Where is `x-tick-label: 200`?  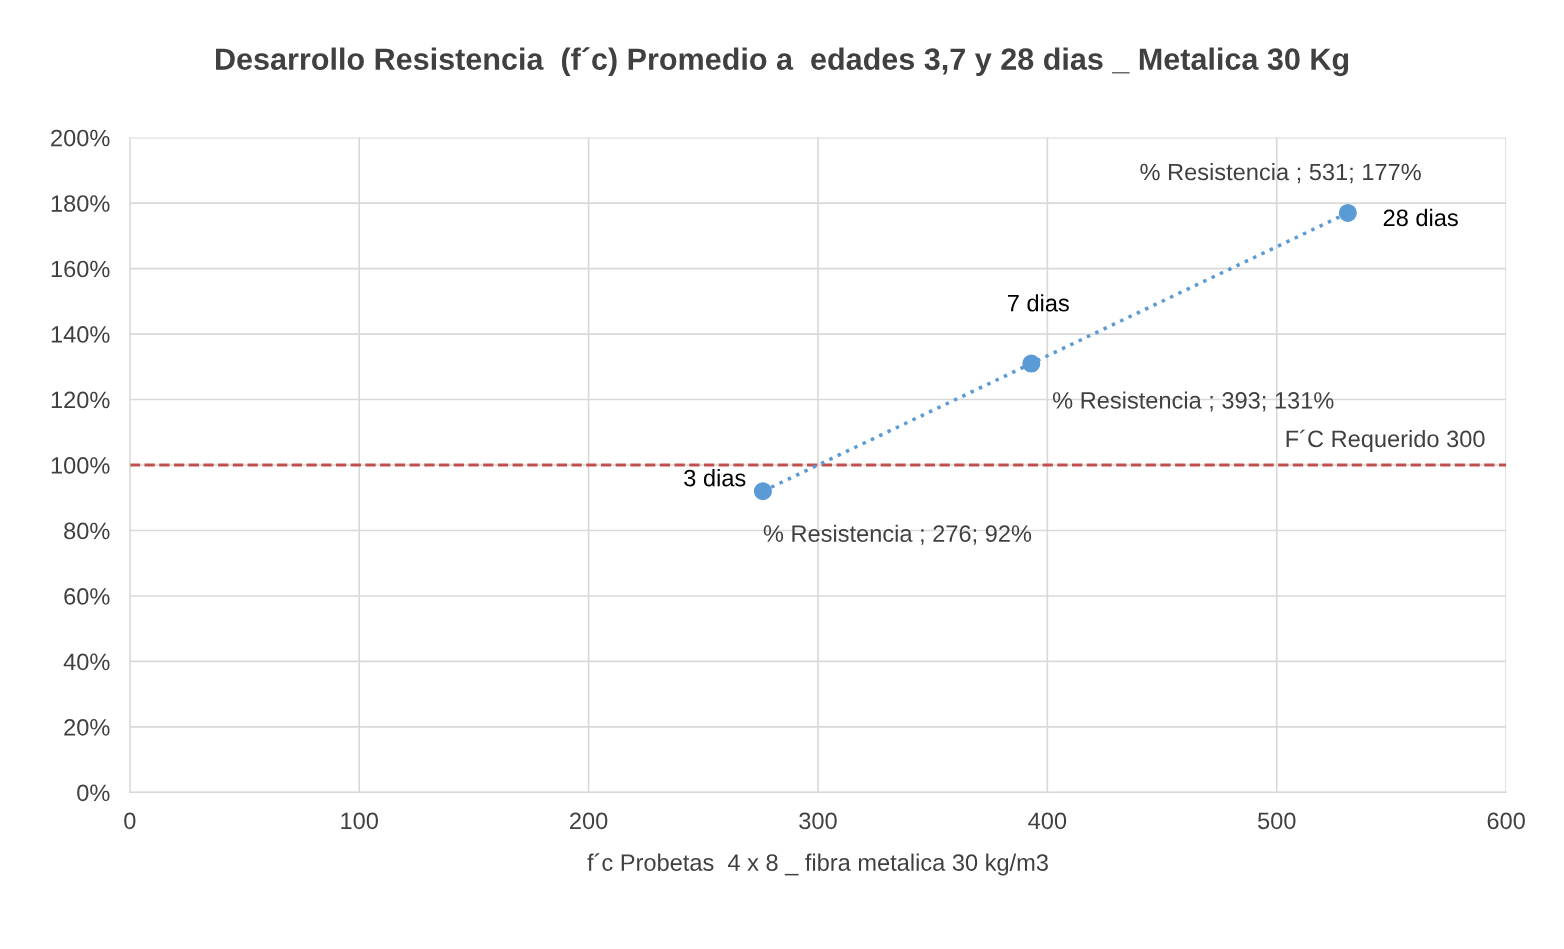 x-tick-label: 200 is located at coordinates (589, 821).